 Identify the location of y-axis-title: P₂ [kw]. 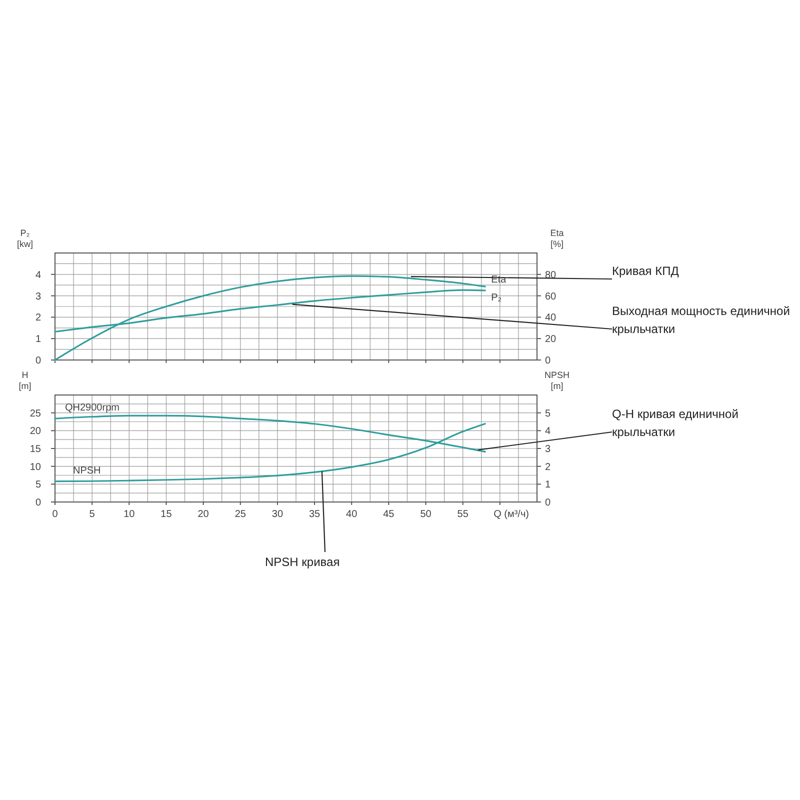
(25, 238).